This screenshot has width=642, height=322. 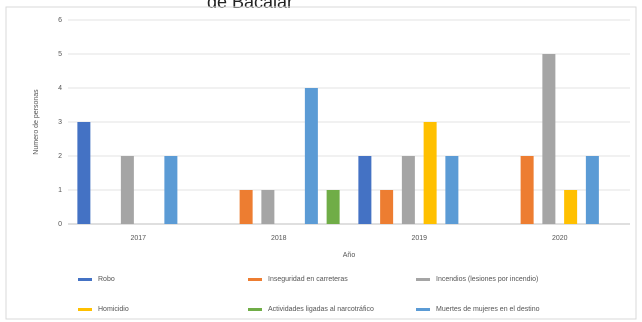 What do you see at coordinates (419, 238) in the screenshot?
I see `x-tick-label: 2019` at bounding box center [419, 238].